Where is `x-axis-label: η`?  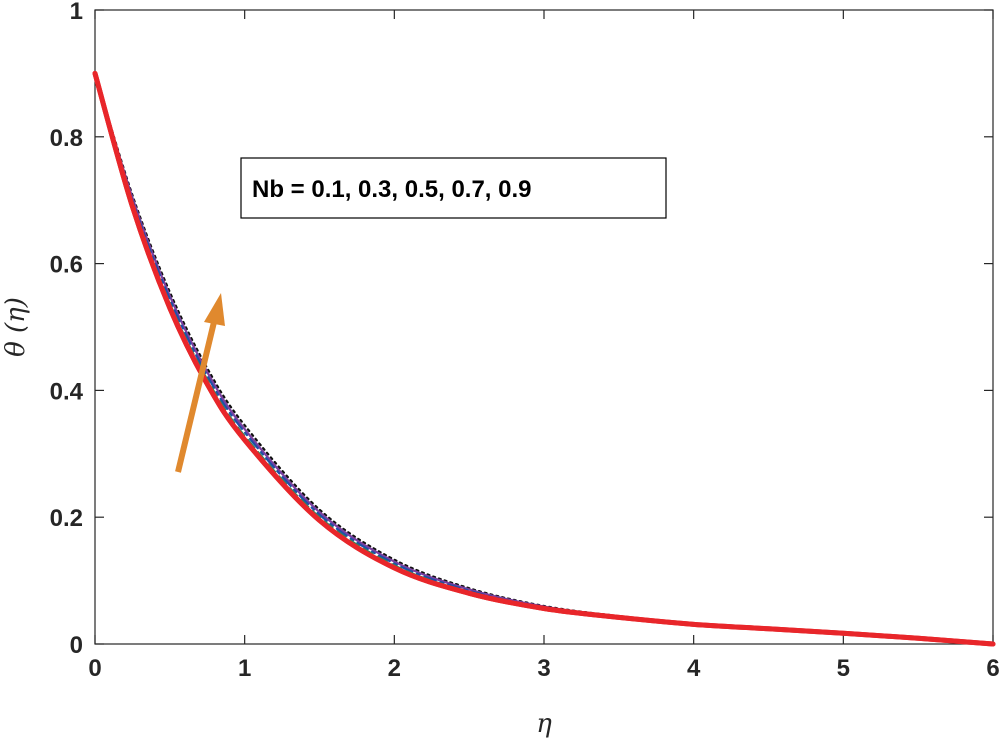 x-axis-label: η is located at coordinates (544, 724).